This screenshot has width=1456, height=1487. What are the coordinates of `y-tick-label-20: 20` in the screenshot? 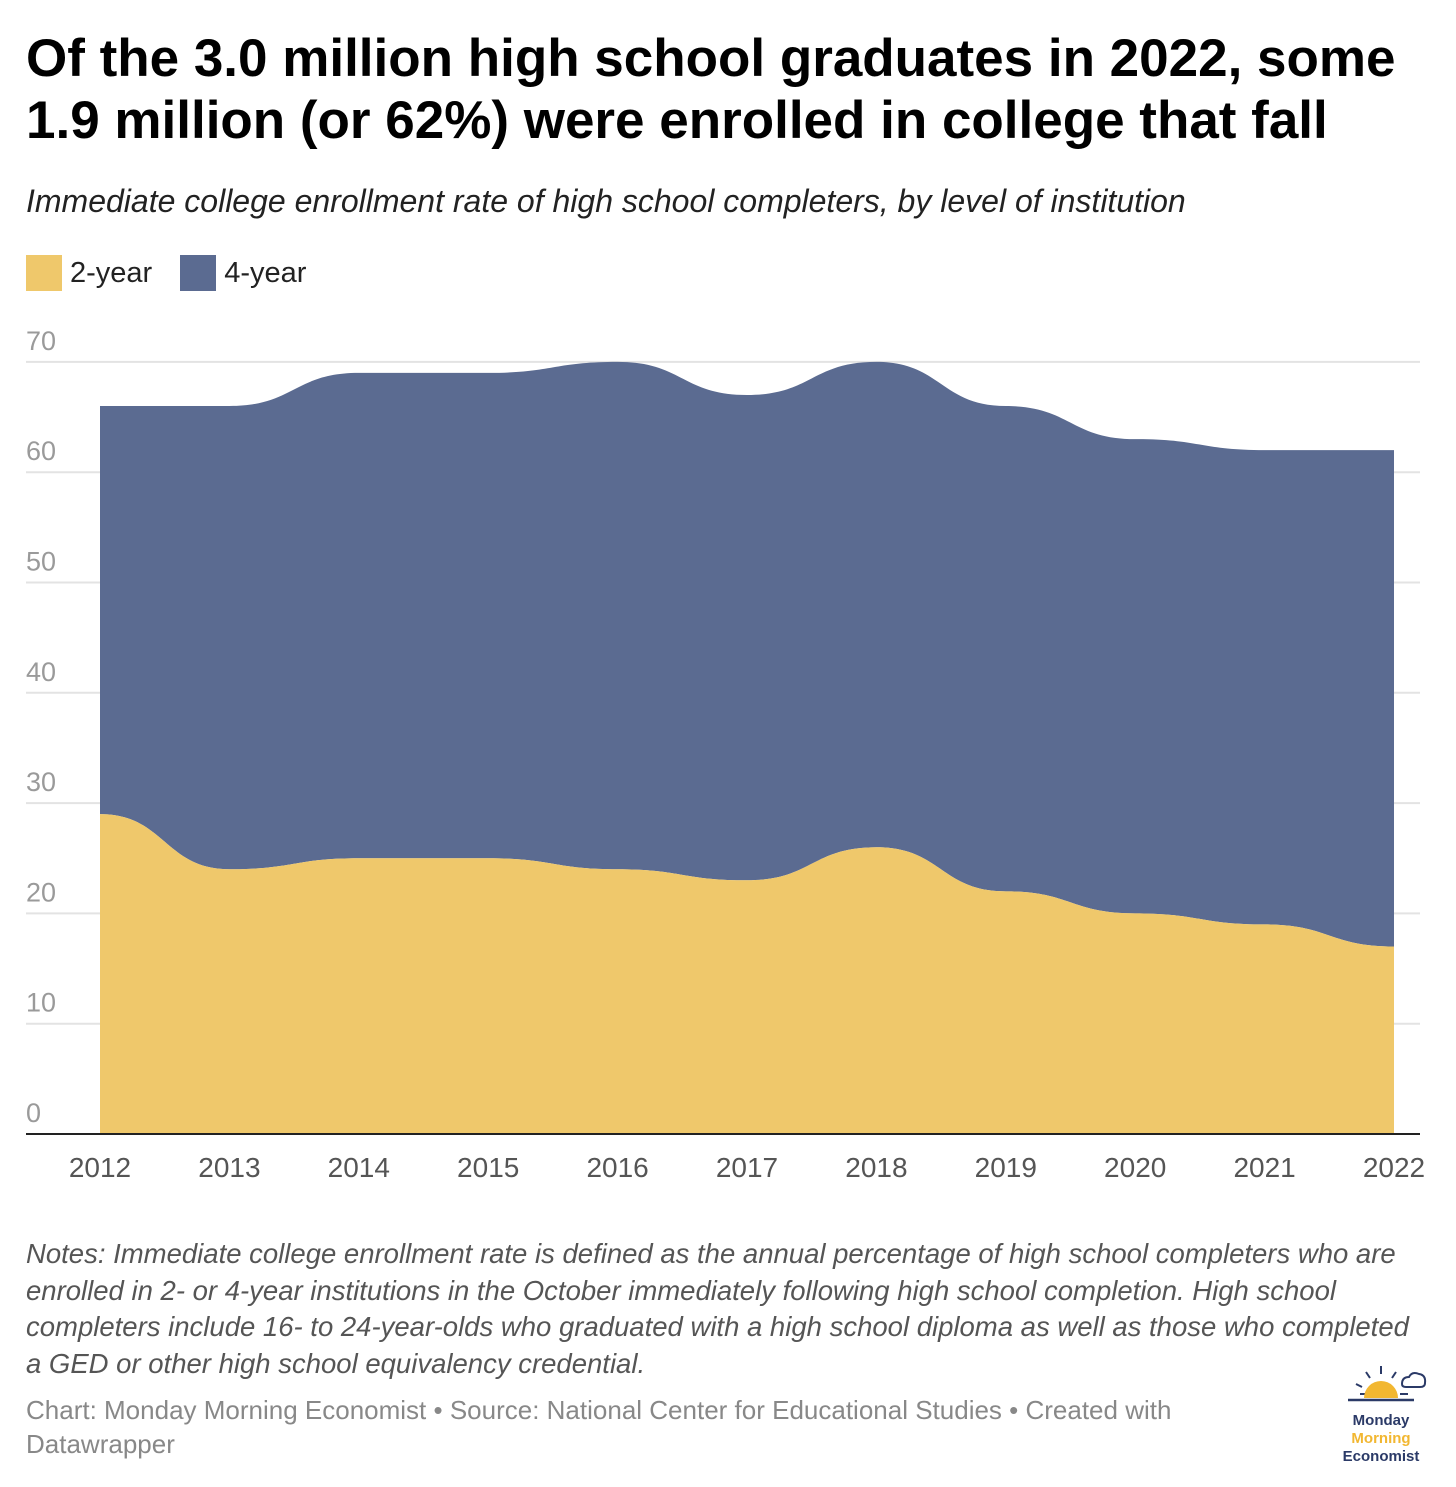 It's located at (41, 892).